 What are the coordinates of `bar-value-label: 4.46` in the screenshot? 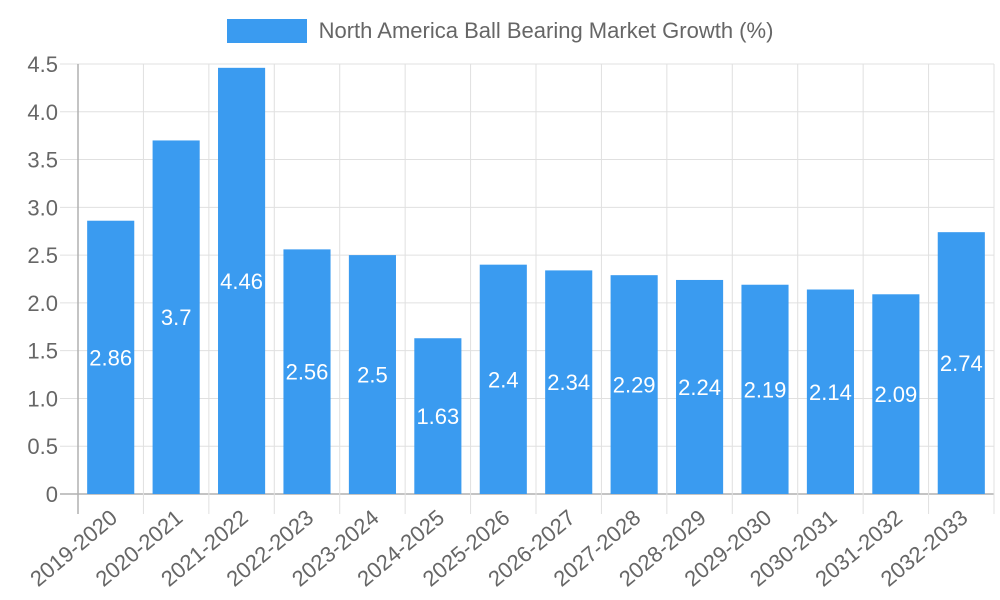 It's located at (241, 281).